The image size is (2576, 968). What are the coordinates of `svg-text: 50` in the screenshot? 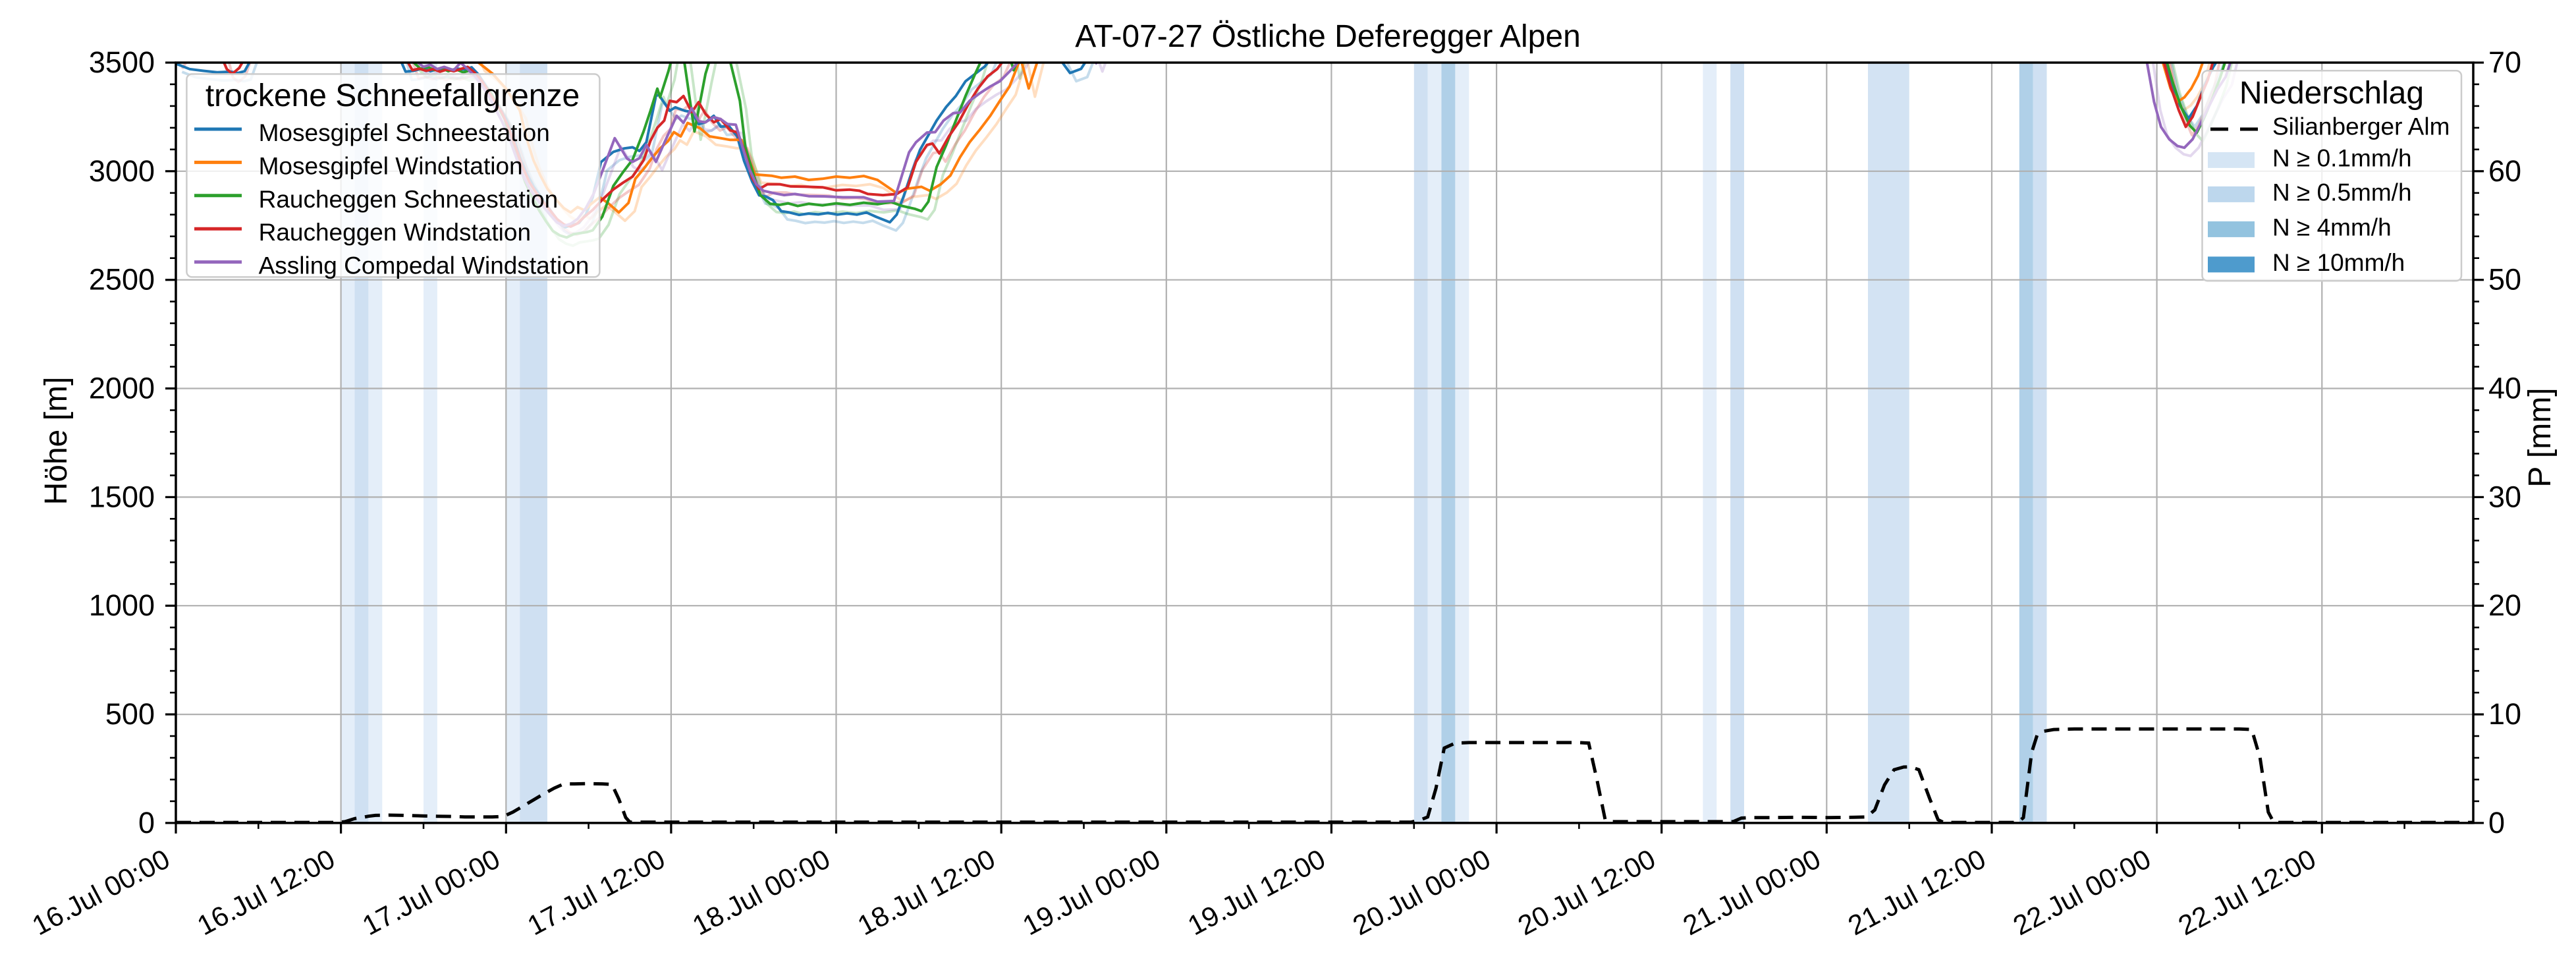 It's located at (2504, 280).